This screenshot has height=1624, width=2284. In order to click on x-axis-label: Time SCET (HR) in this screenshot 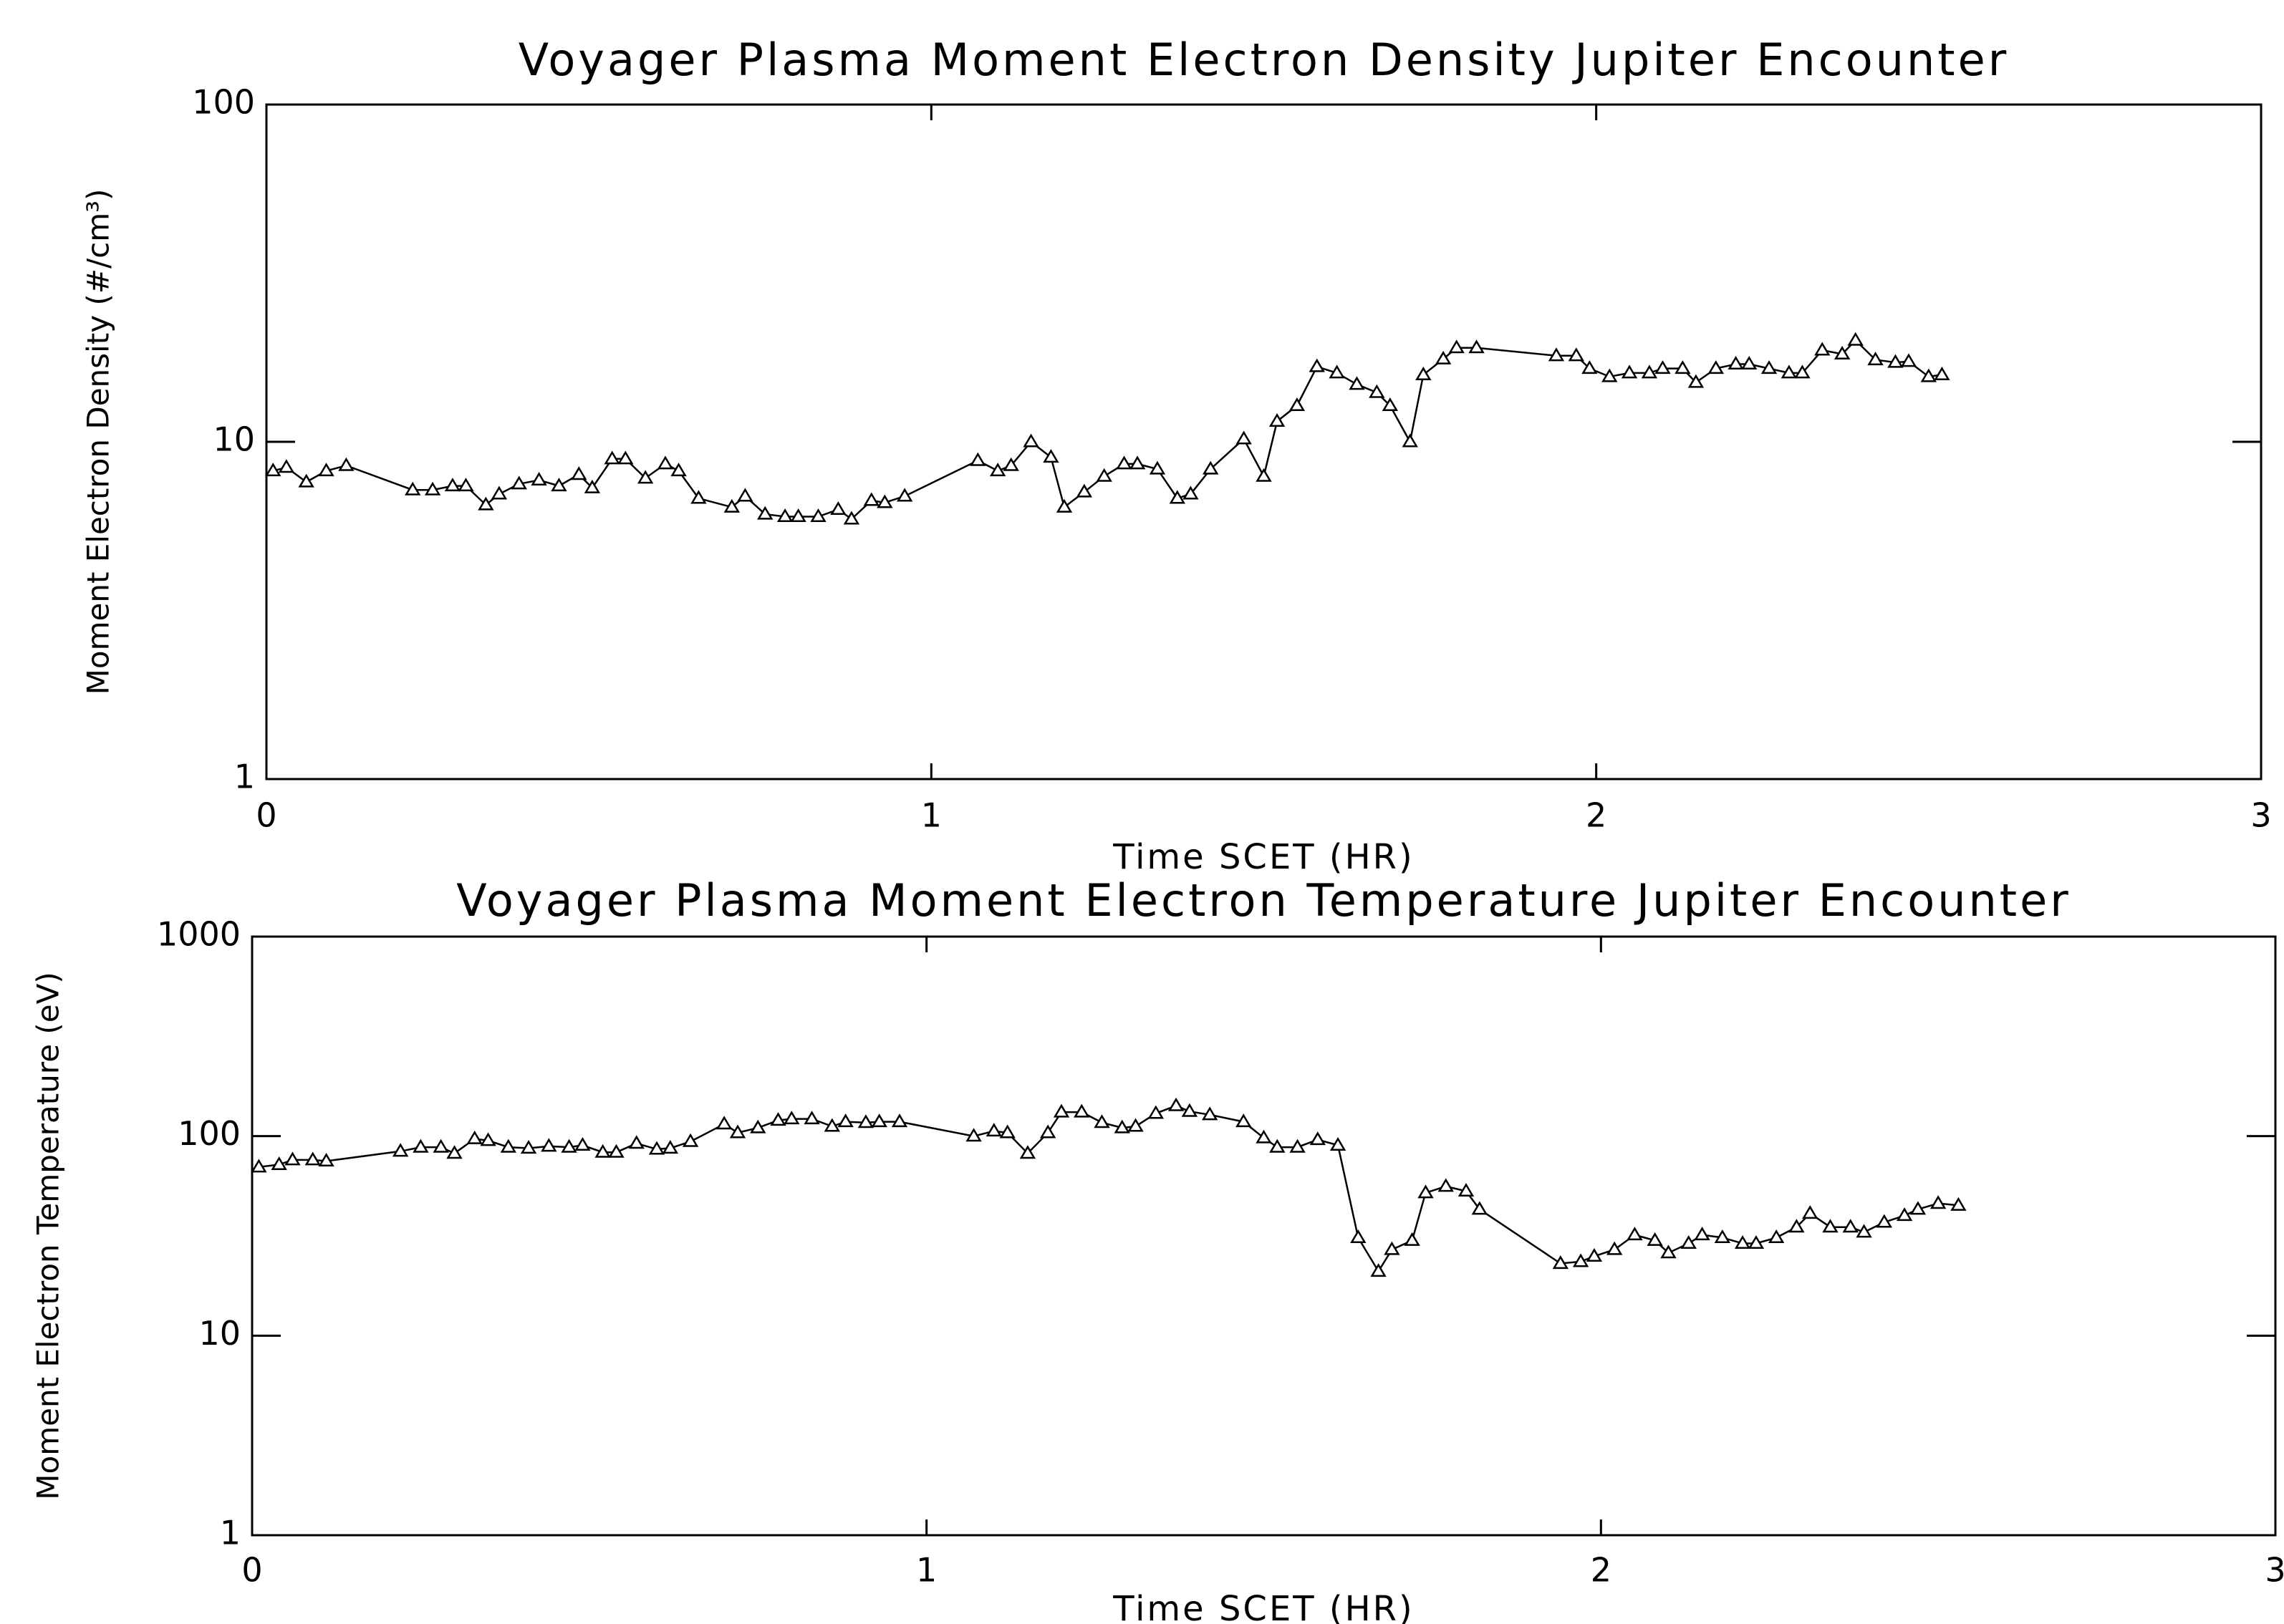, I will do `click(1263, 1606)`.